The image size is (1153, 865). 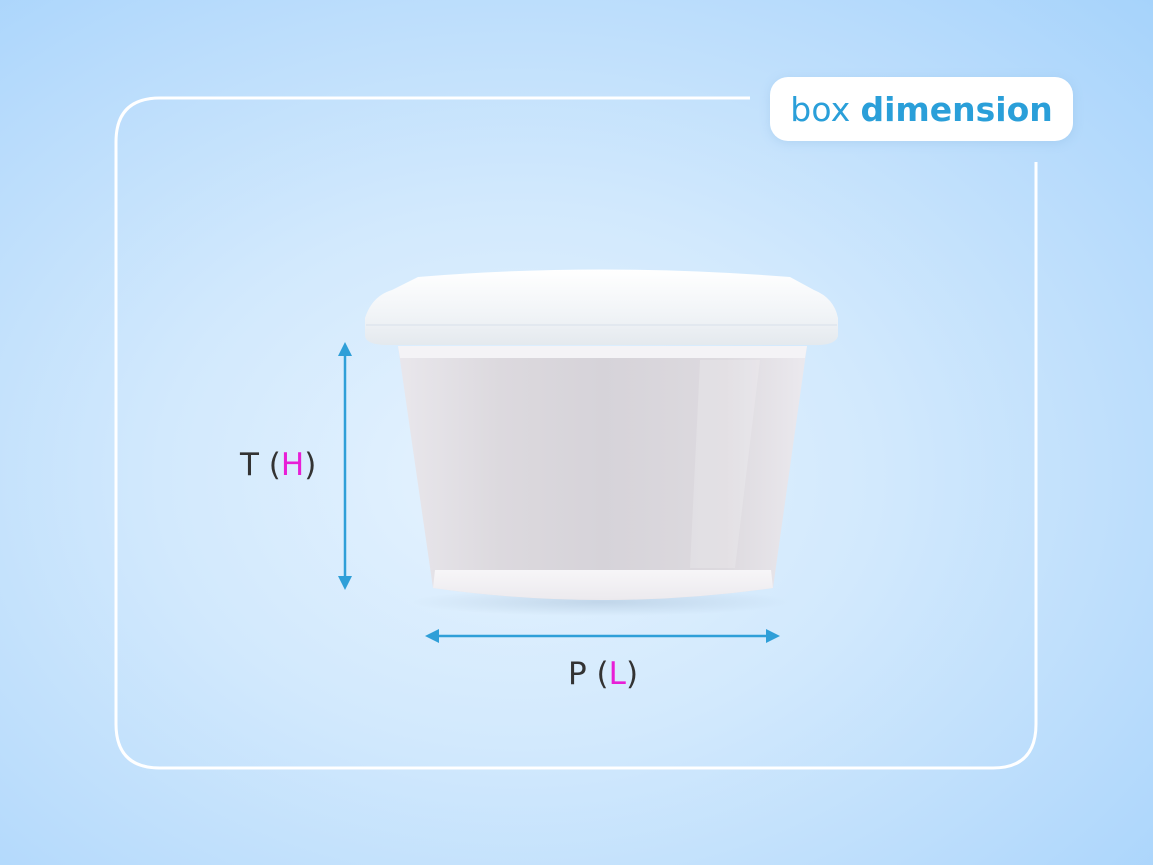 What do you see at coordinates (260, 465) in the screenshot?
I see `height-label-prefix: T (` at bounding box center [260, 465].